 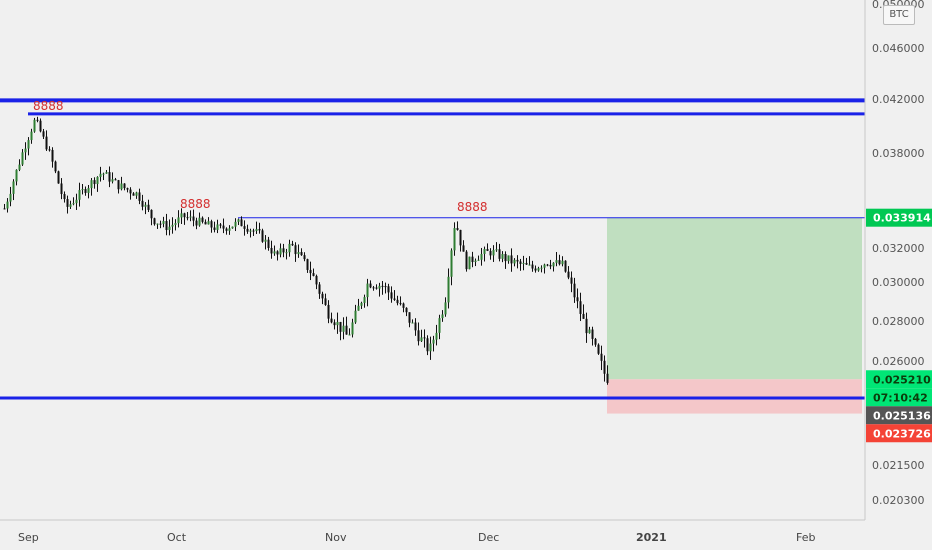 I want to click on stop-loss-zone, so click(x=734, y=396).